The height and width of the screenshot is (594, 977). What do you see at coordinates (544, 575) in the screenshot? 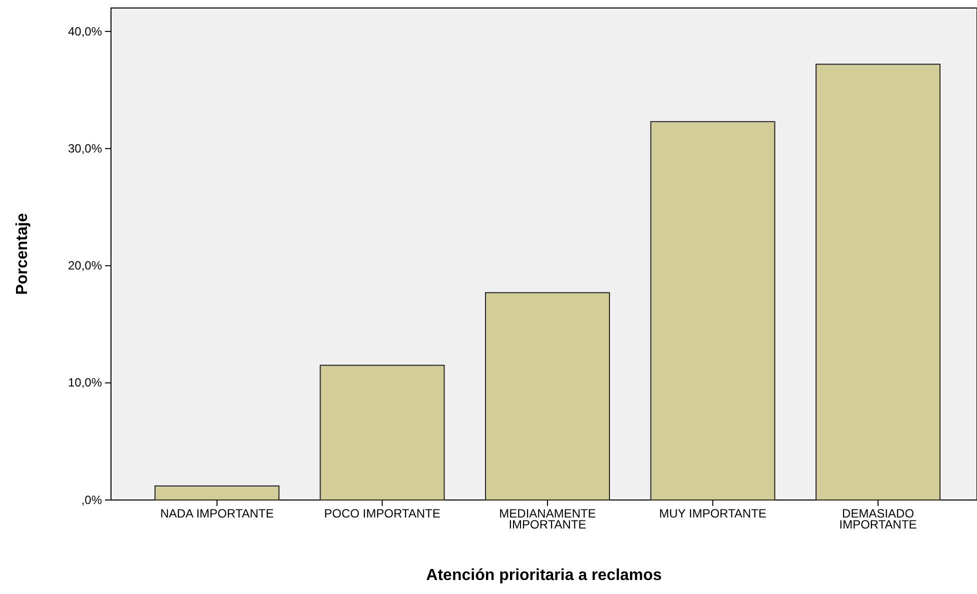
I see `x-axis-title: Atención prioritaria a reclamos` at bounding box center [544, 575].